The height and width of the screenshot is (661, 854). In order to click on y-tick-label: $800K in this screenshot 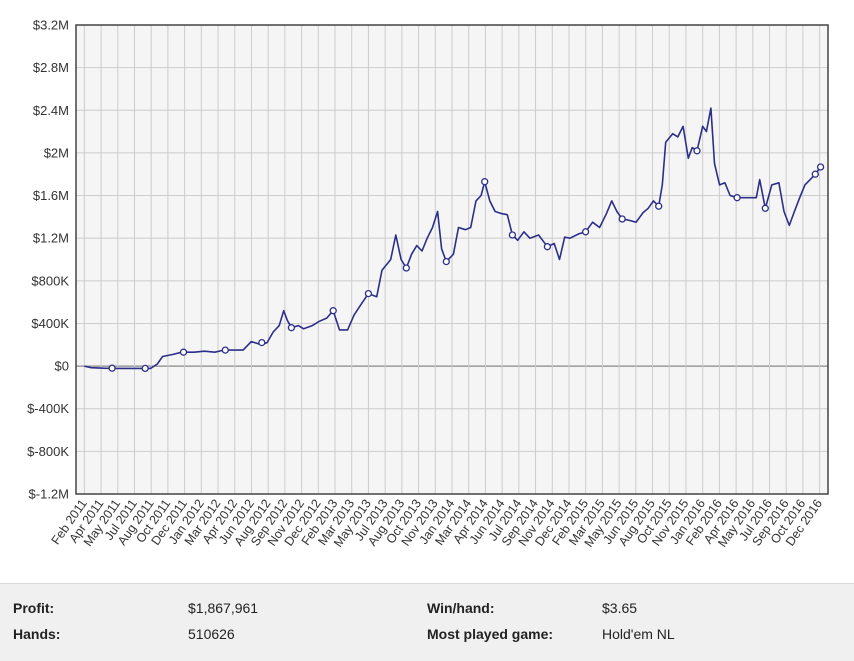, I will do `click(50, 280)`.